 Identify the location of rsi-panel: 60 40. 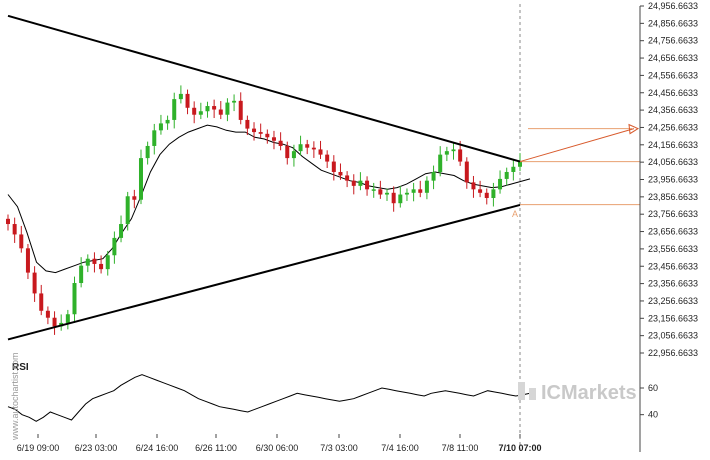
(332, 398).